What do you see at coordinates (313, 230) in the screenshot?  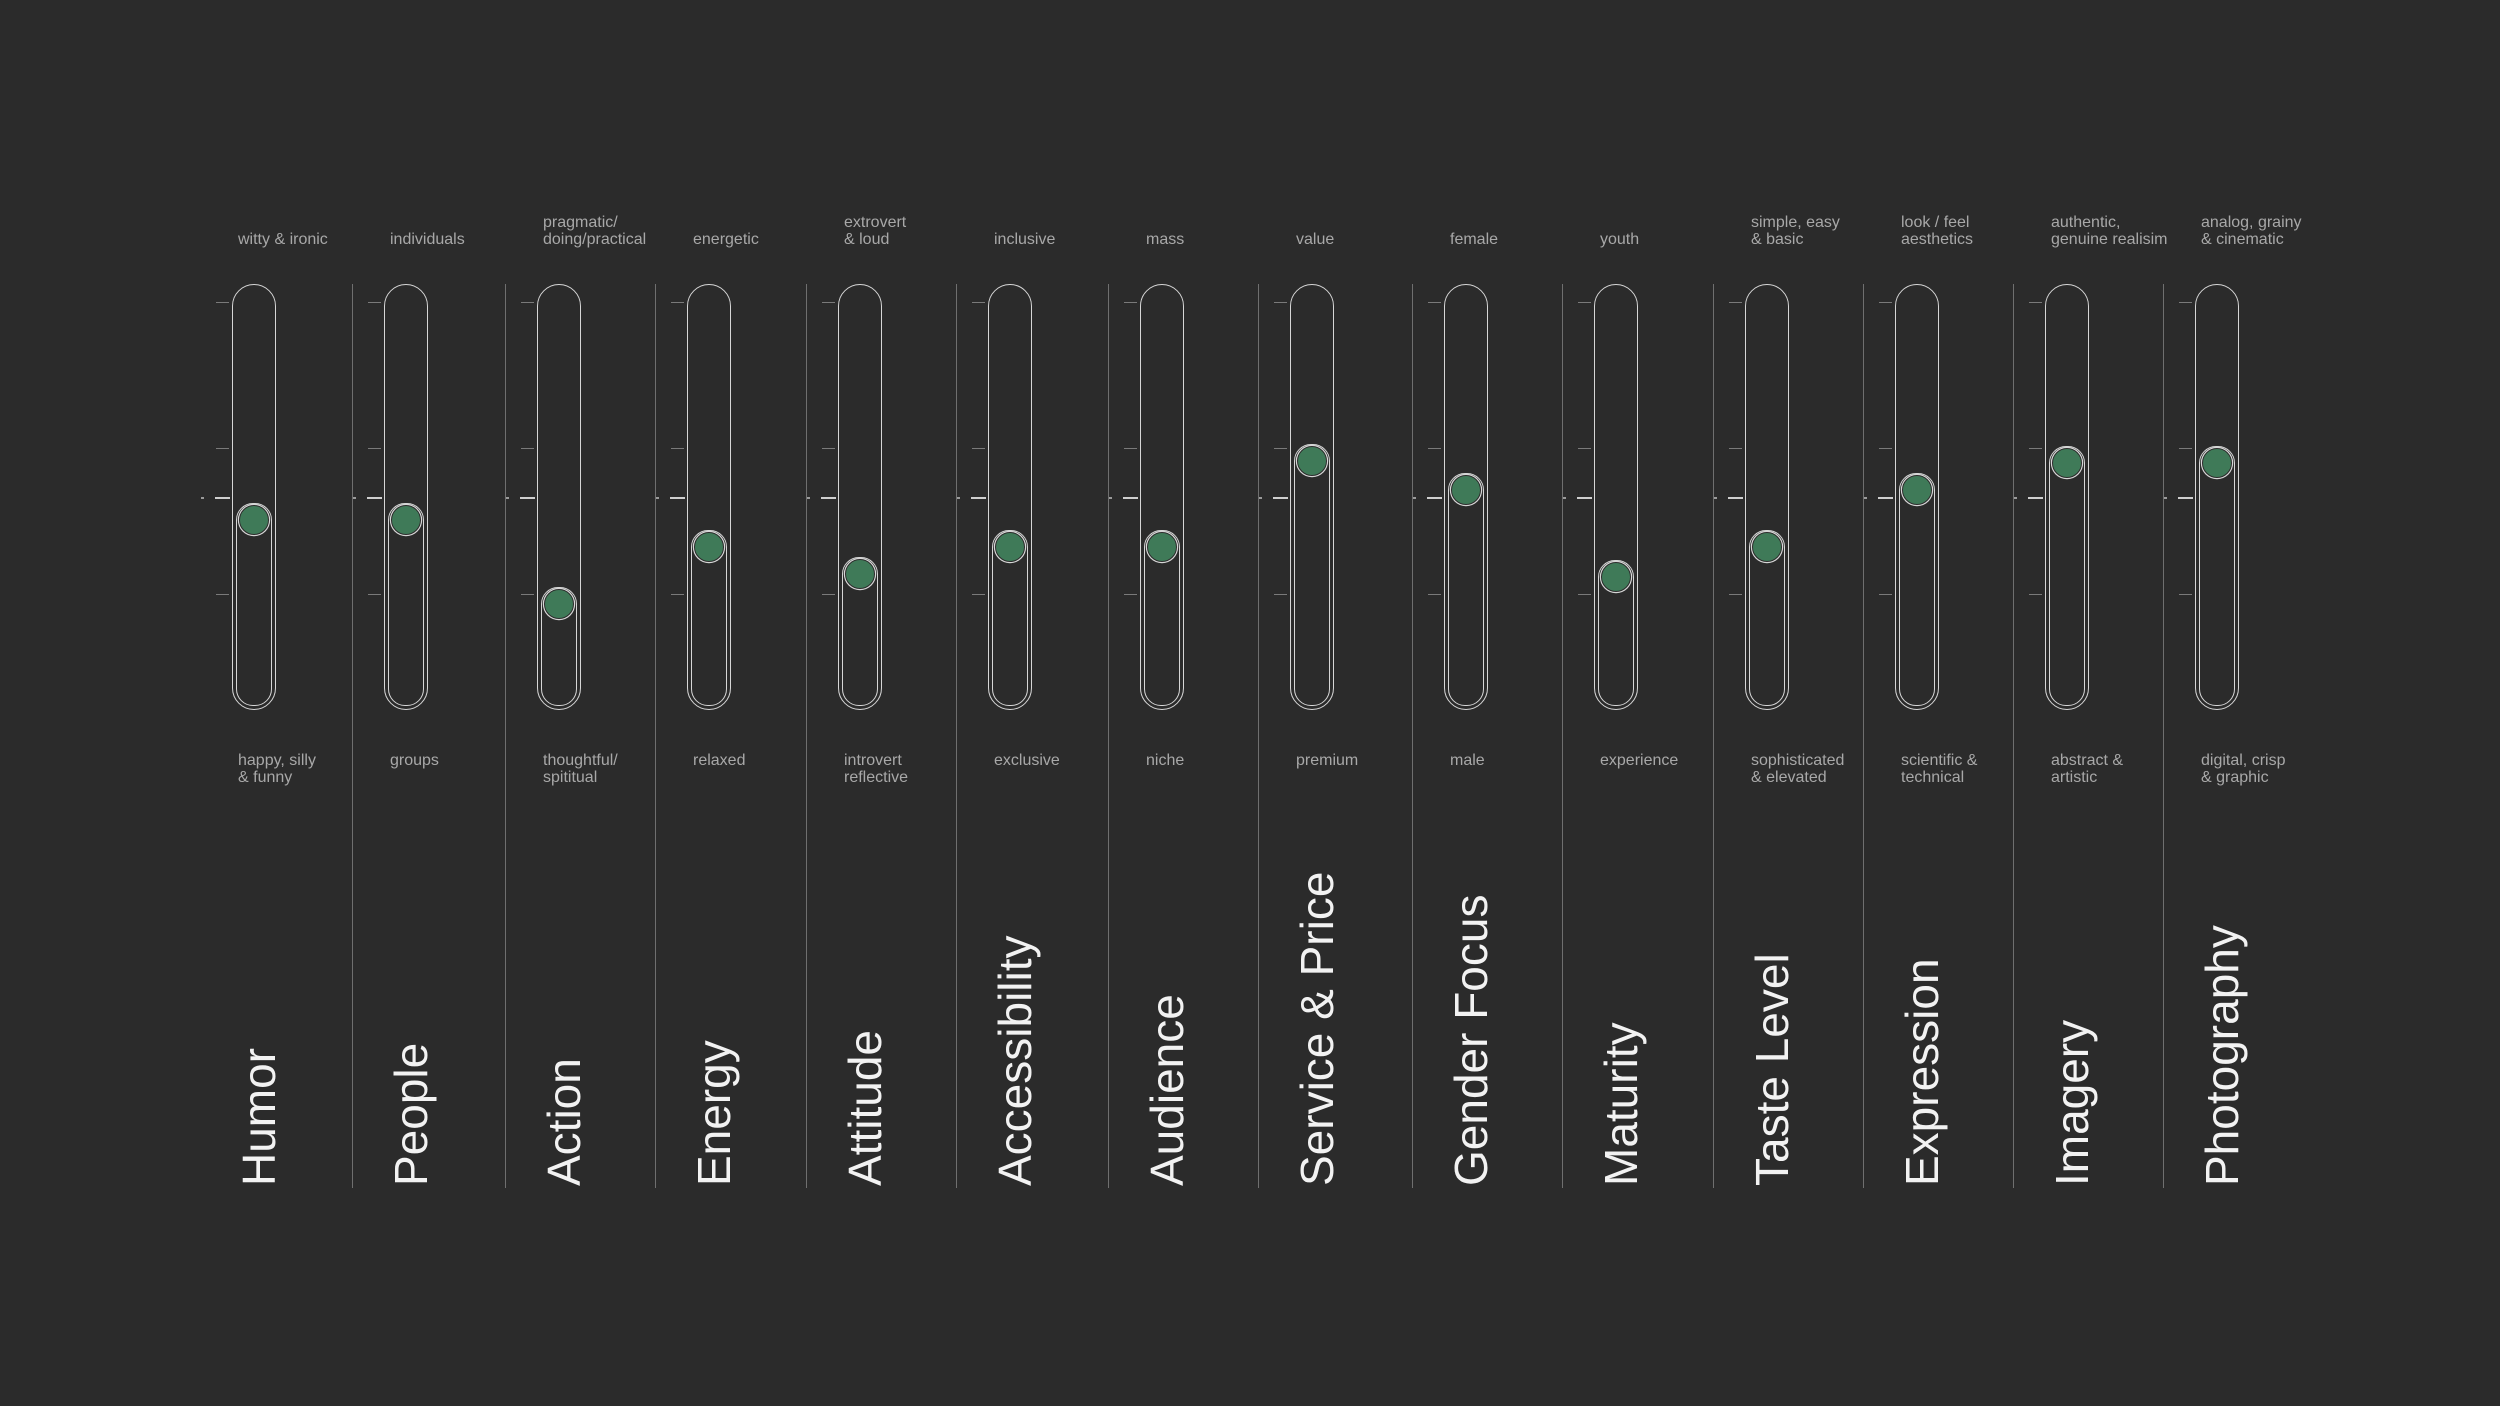 I see `top-pole-label: witty & ironic` at bounding box center [313, 230].